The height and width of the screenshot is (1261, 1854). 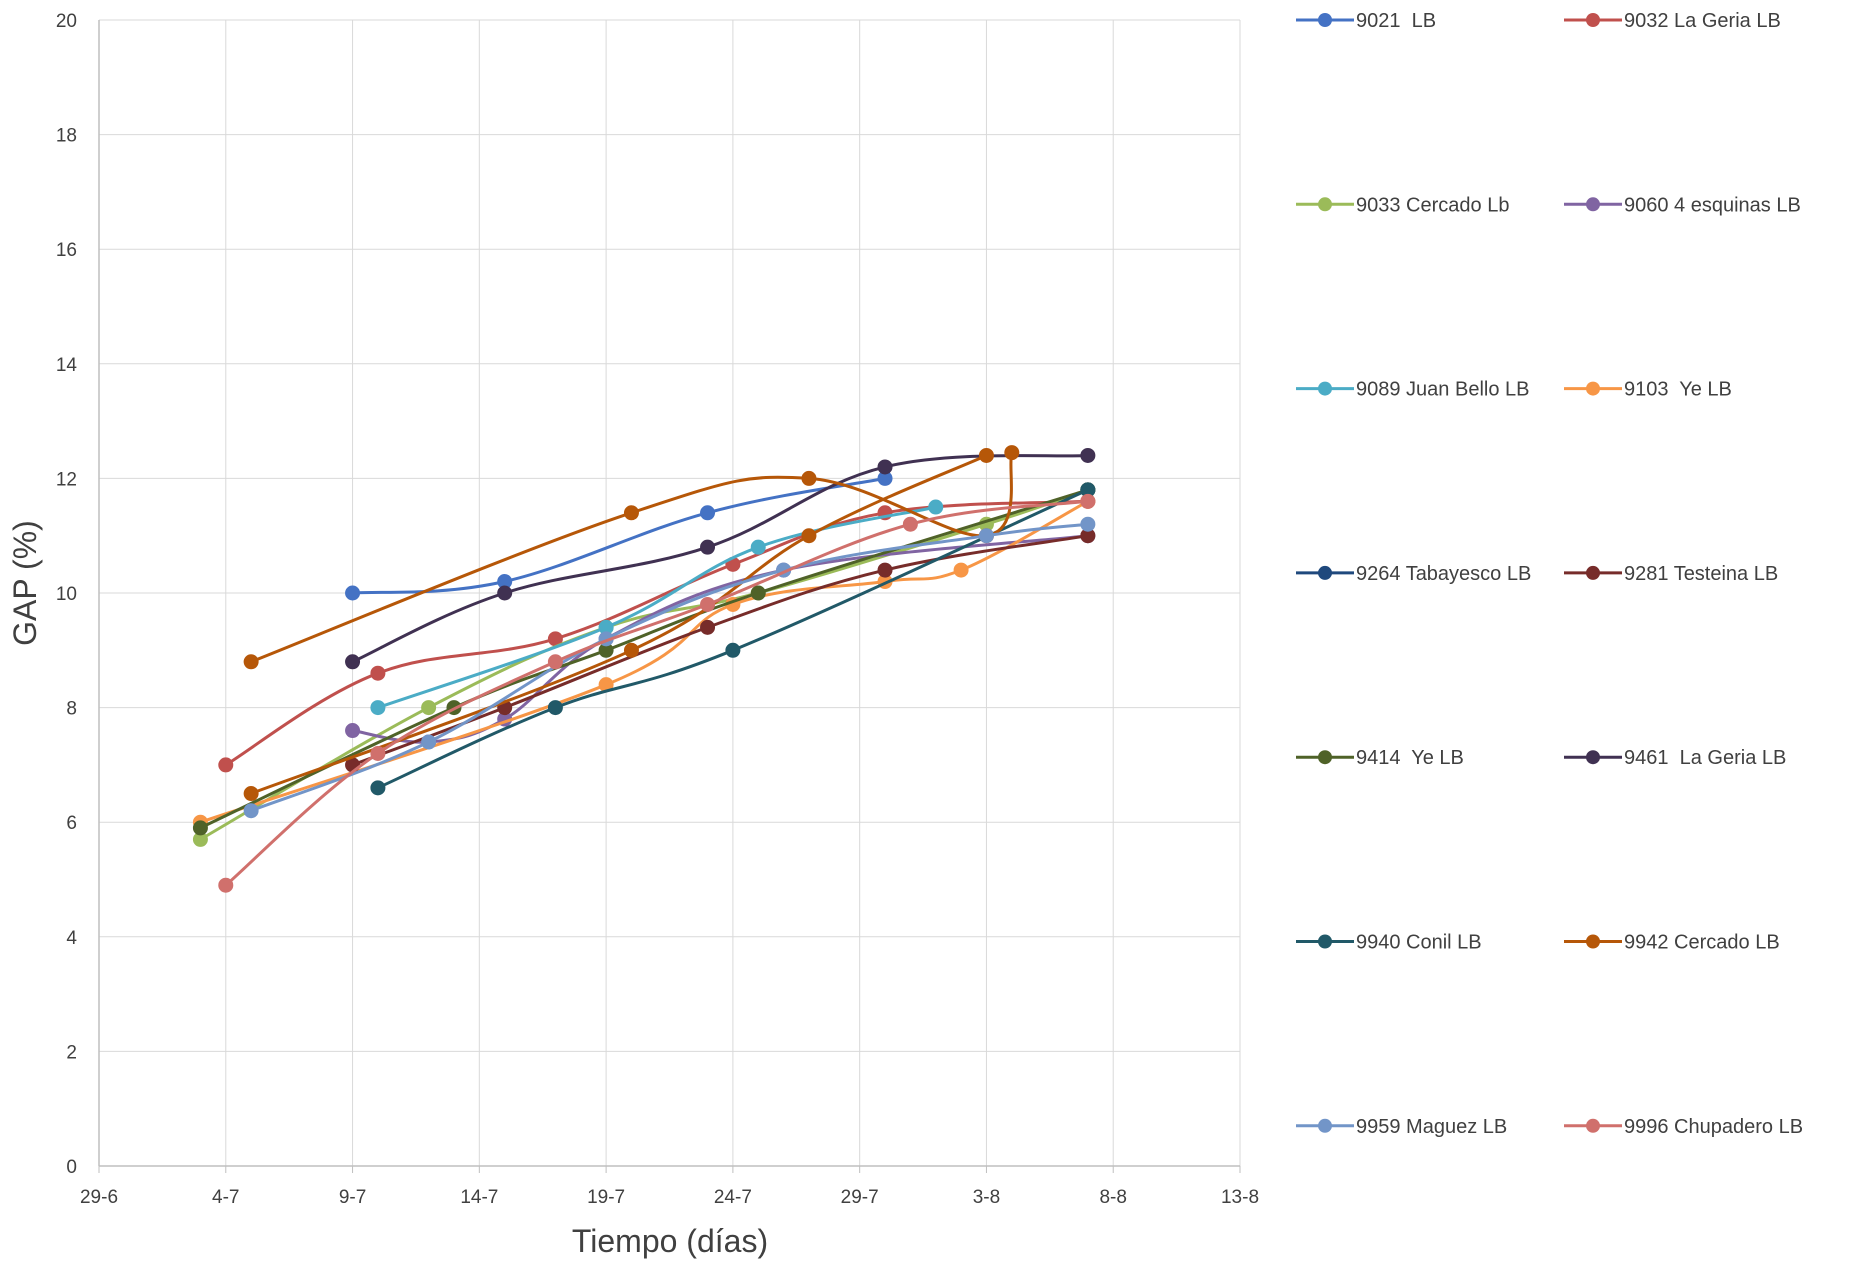 I want to click on legend-label: 9959 Maguez LB, so click(x=1431, y=1127).